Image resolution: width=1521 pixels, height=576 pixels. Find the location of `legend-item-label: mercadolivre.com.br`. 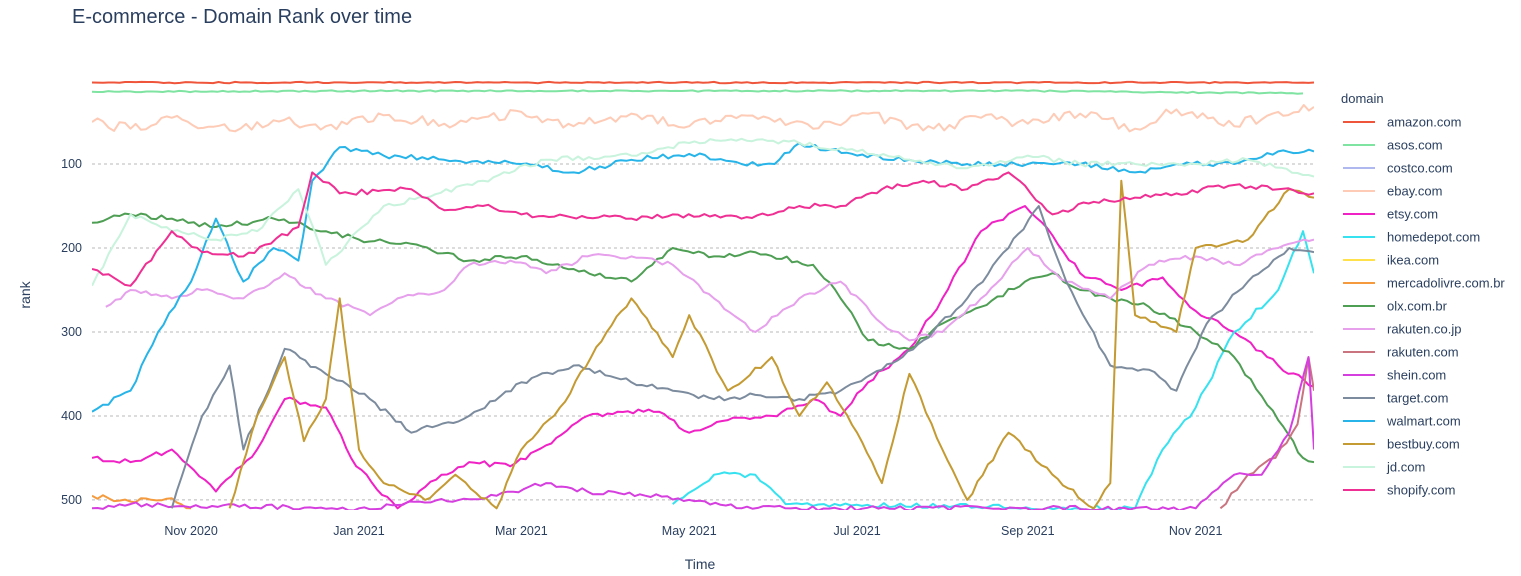

legend-item-label: mercadolivre.com.br is located at coordinates (1446, 283).